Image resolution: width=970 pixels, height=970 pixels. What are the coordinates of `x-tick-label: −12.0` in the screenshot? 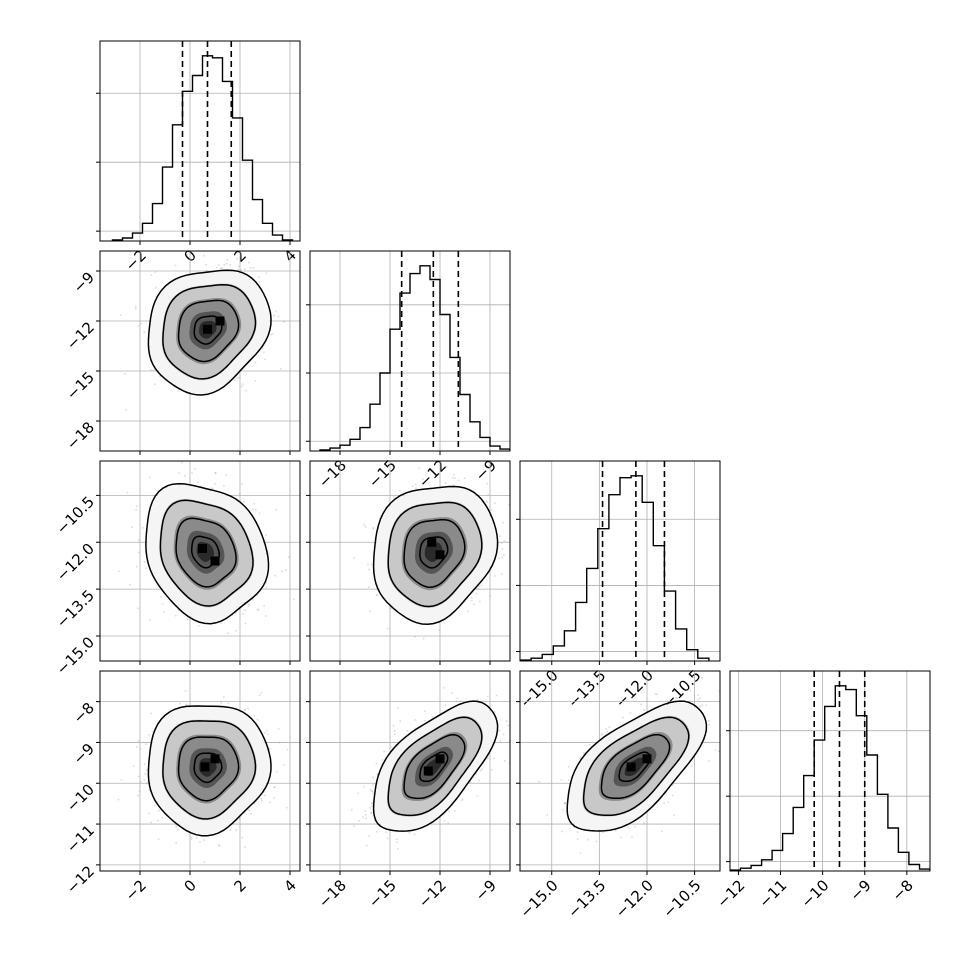 It's located at (634, 688).